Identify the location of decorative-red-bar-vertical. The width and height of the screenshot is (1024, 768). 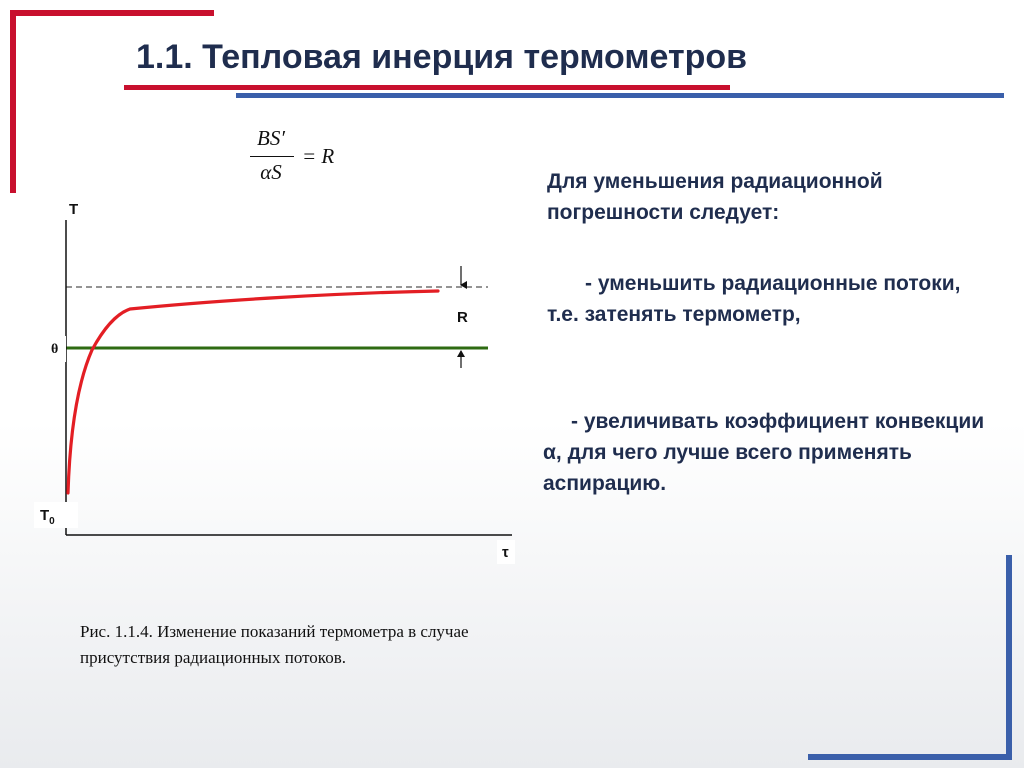
(13, 101).